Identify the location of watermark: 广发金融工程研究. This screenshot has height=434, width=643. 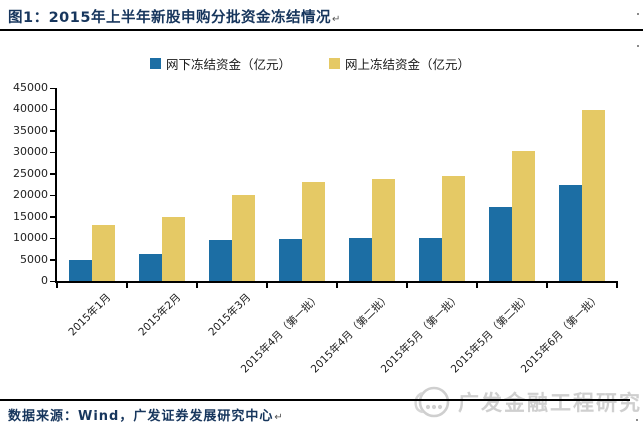
(527, 402).